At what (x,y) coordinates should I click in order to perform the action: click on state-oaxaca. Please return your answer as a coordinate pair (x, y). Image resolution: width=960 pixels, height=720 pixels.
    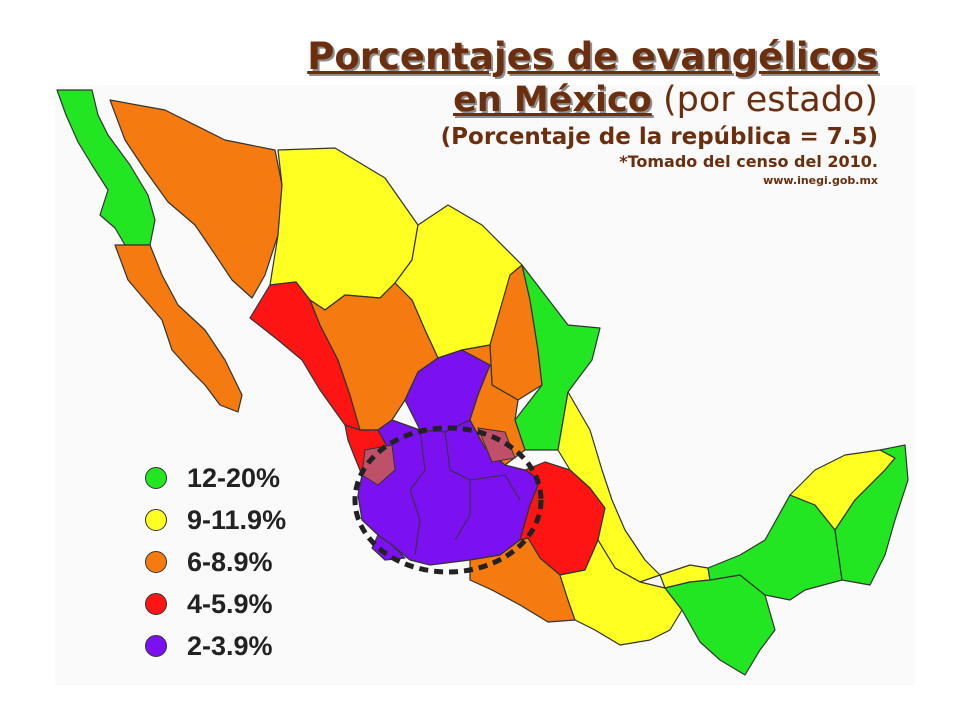
    Looking at the image, I should click on (621, 592).